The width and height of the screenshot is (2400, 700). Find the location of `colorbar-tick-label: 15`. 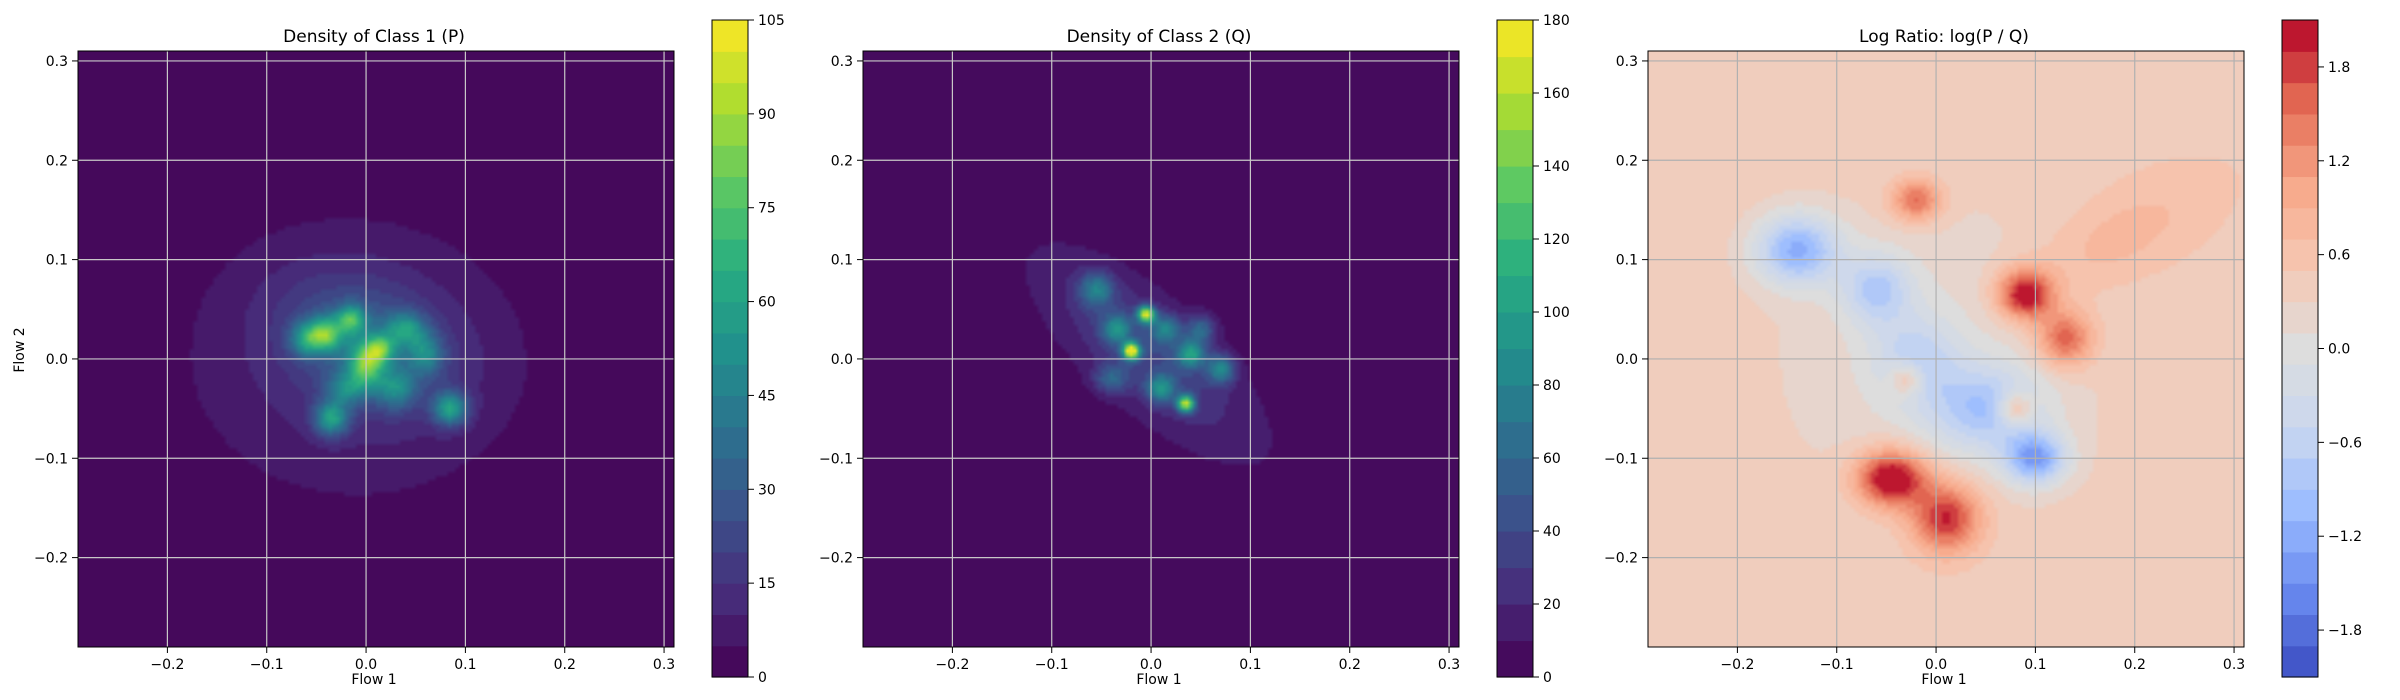

colorbar-tick-label: 15 is located at coordinates (767, 584).